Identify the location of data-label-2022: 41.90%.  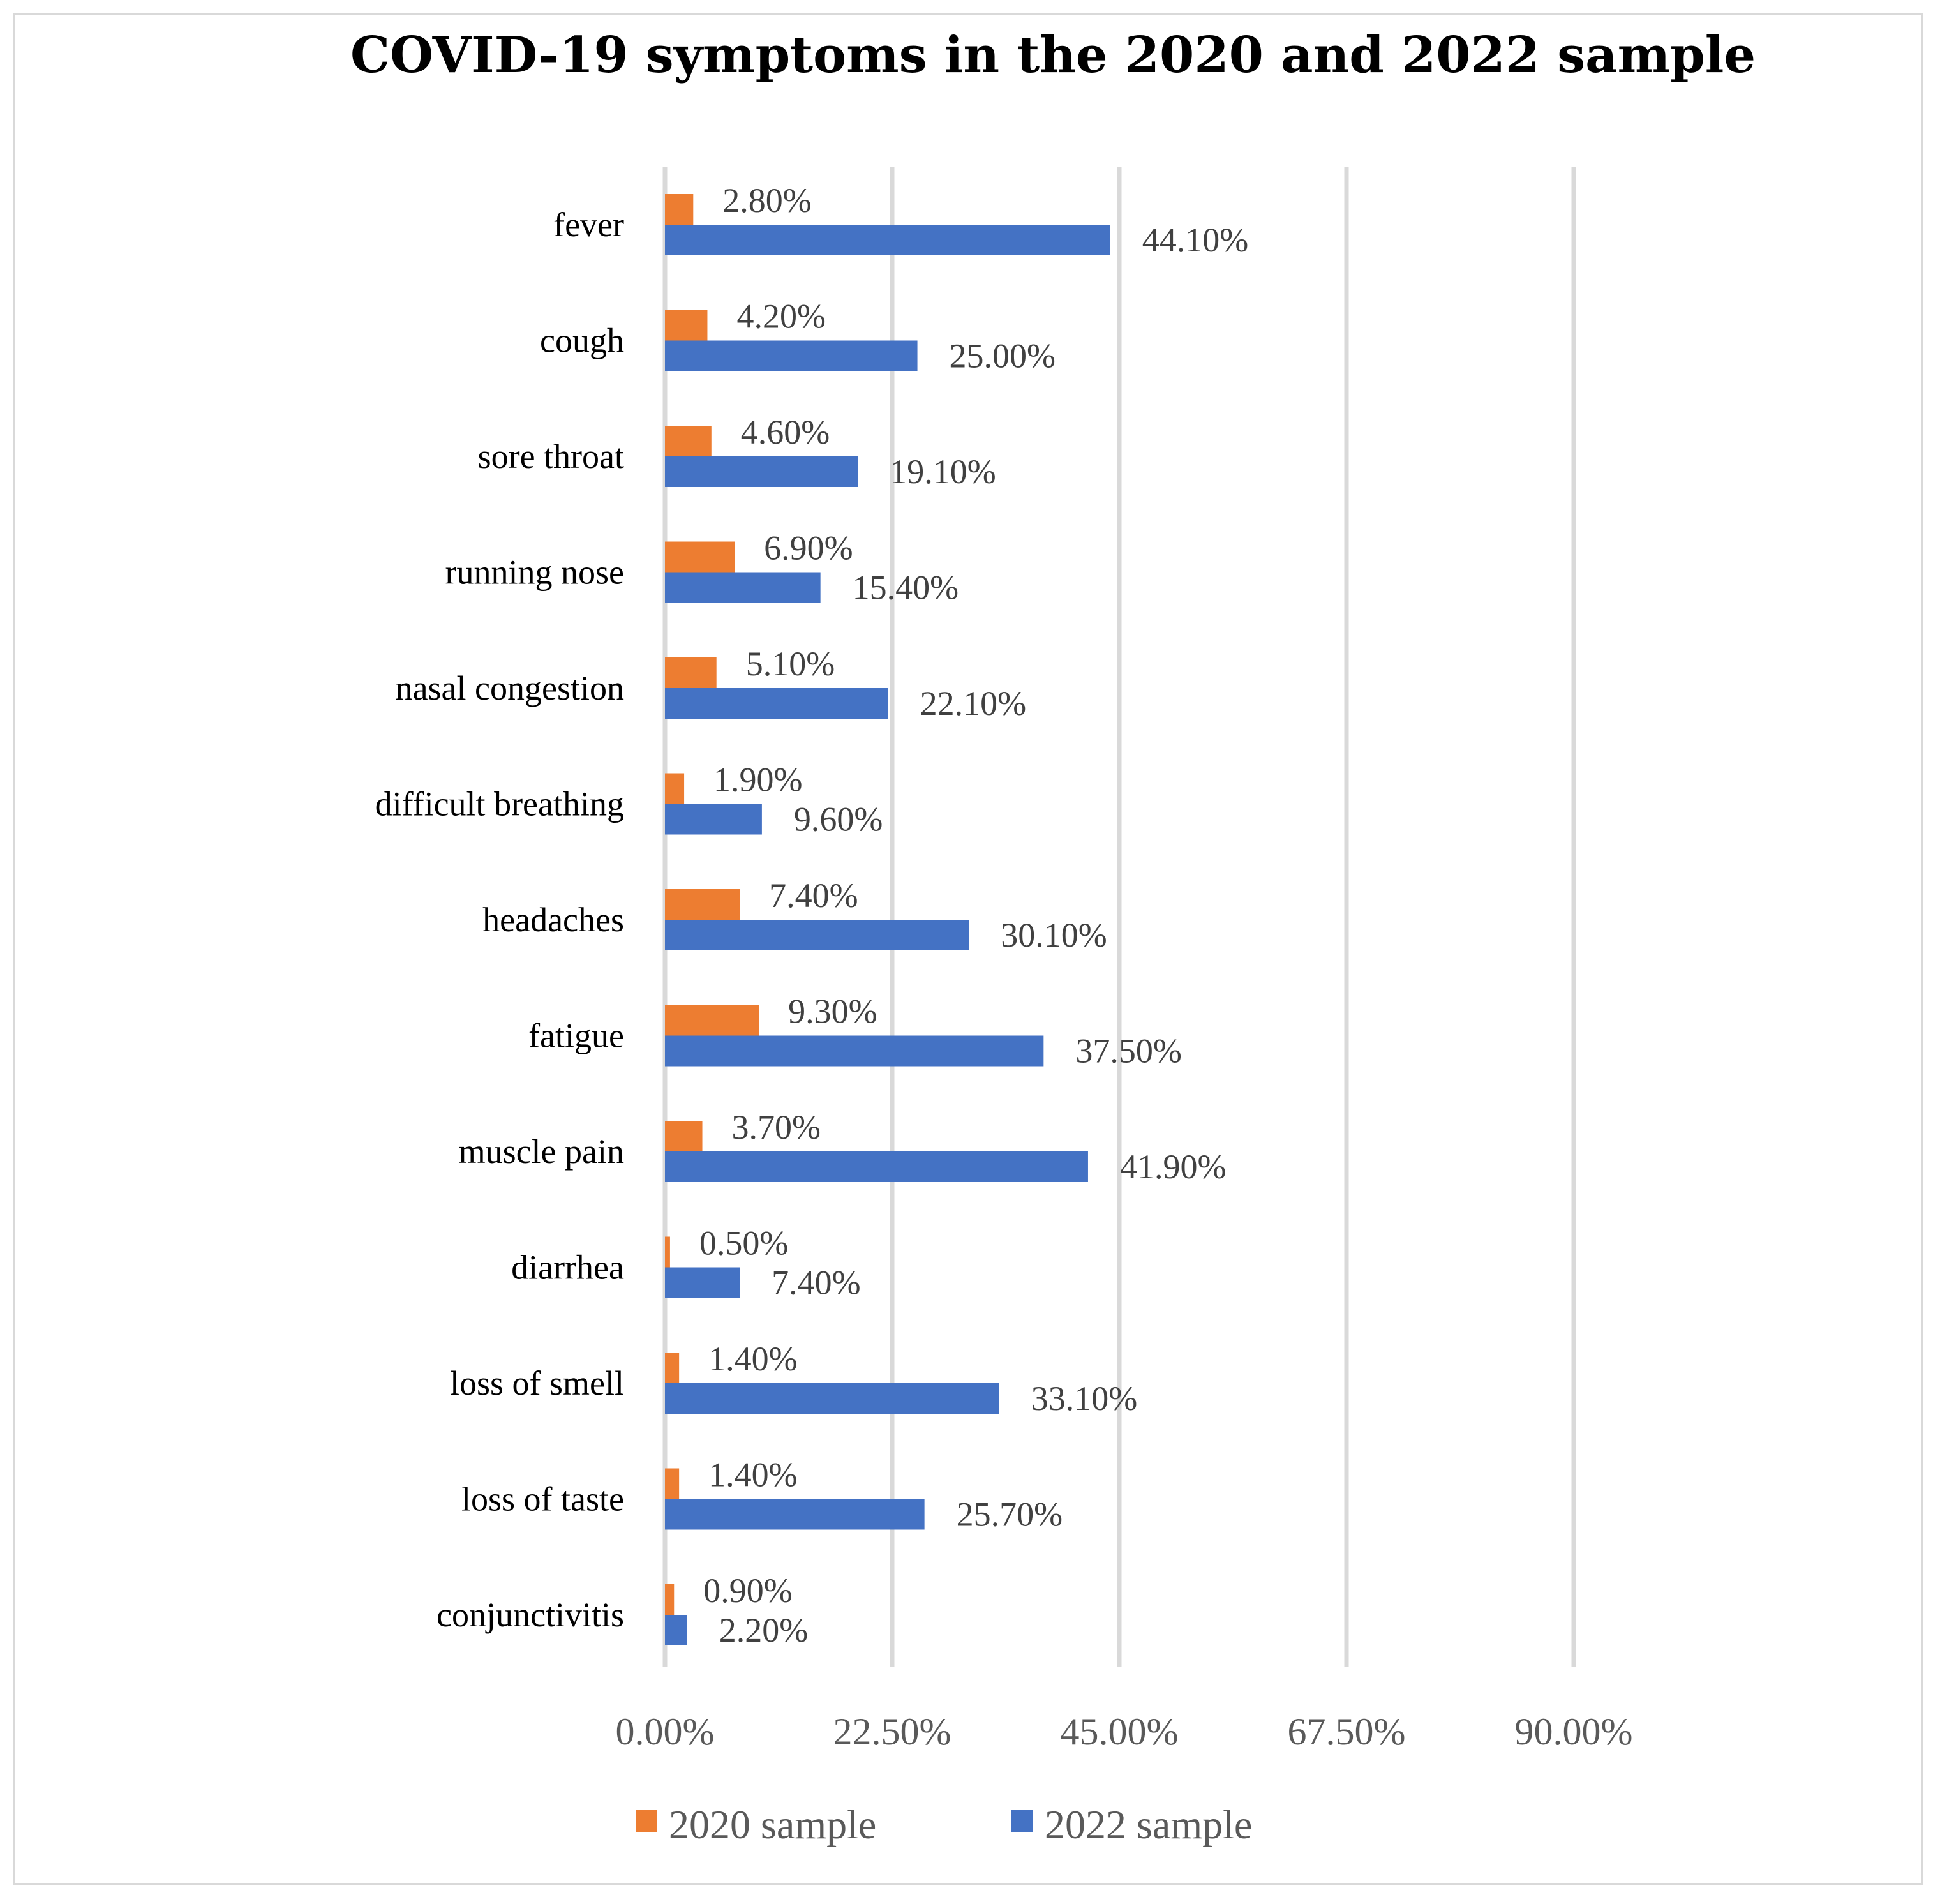
(1173, 1167).